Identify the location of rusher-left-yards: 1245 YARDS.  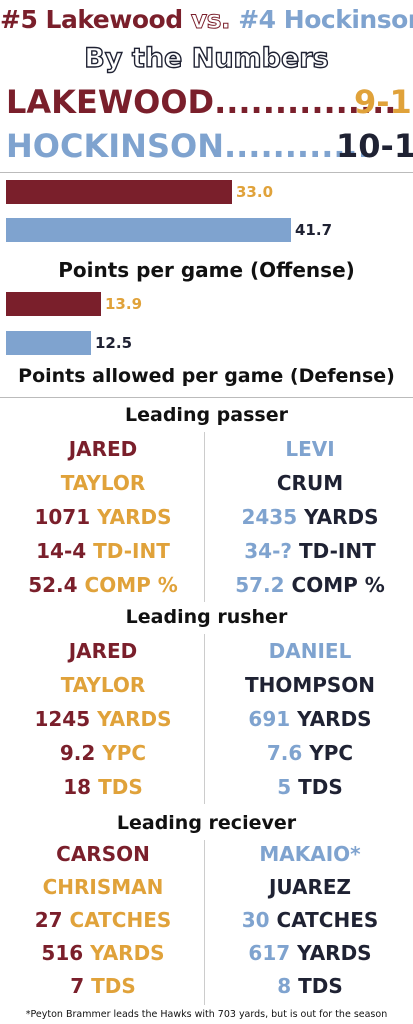
(103, 719).